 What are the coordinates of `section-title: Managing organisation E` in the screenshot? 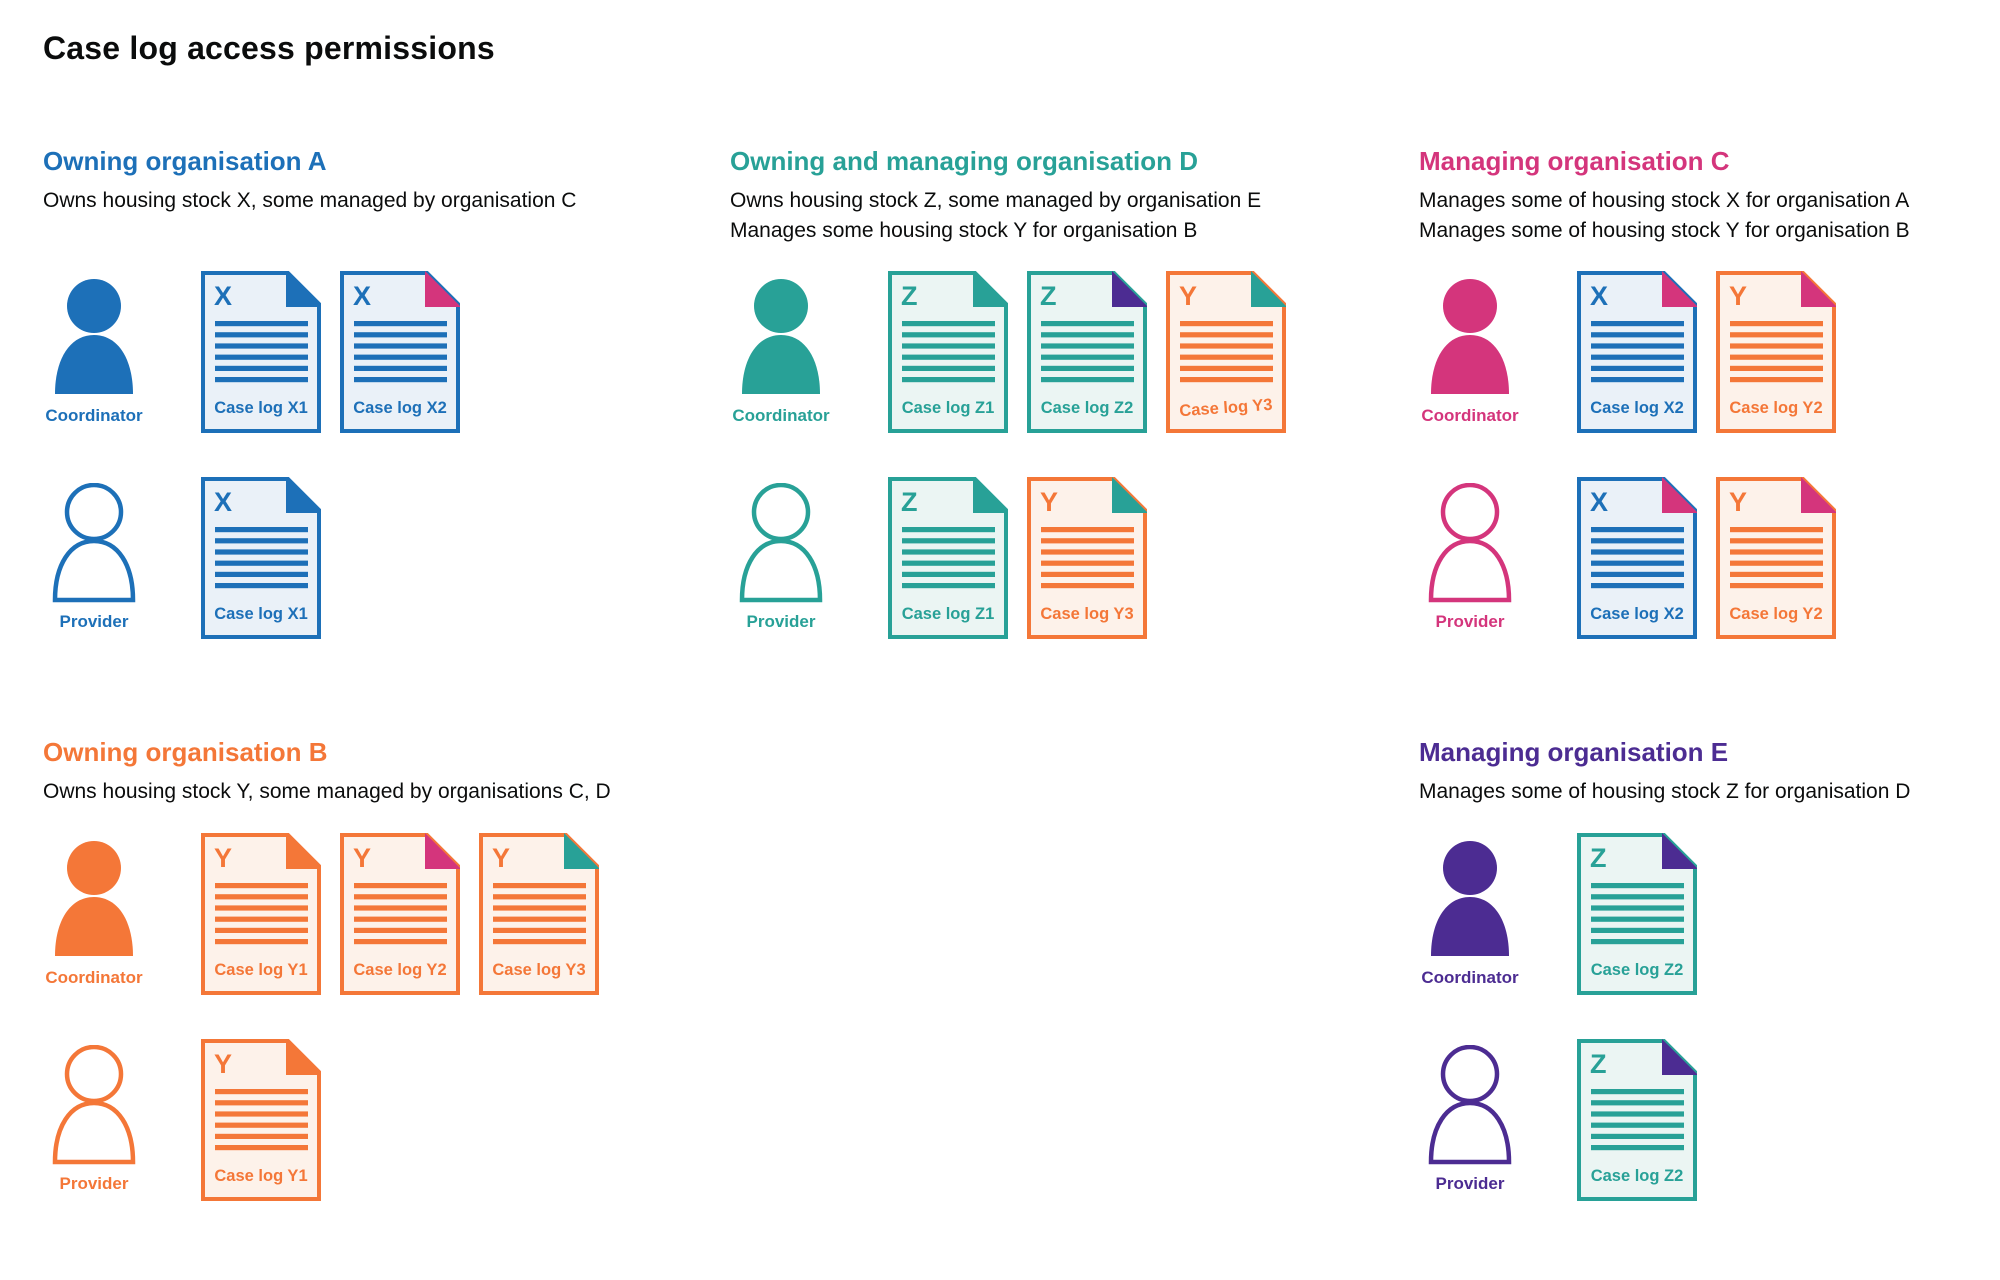 It's located at (1574, 752).